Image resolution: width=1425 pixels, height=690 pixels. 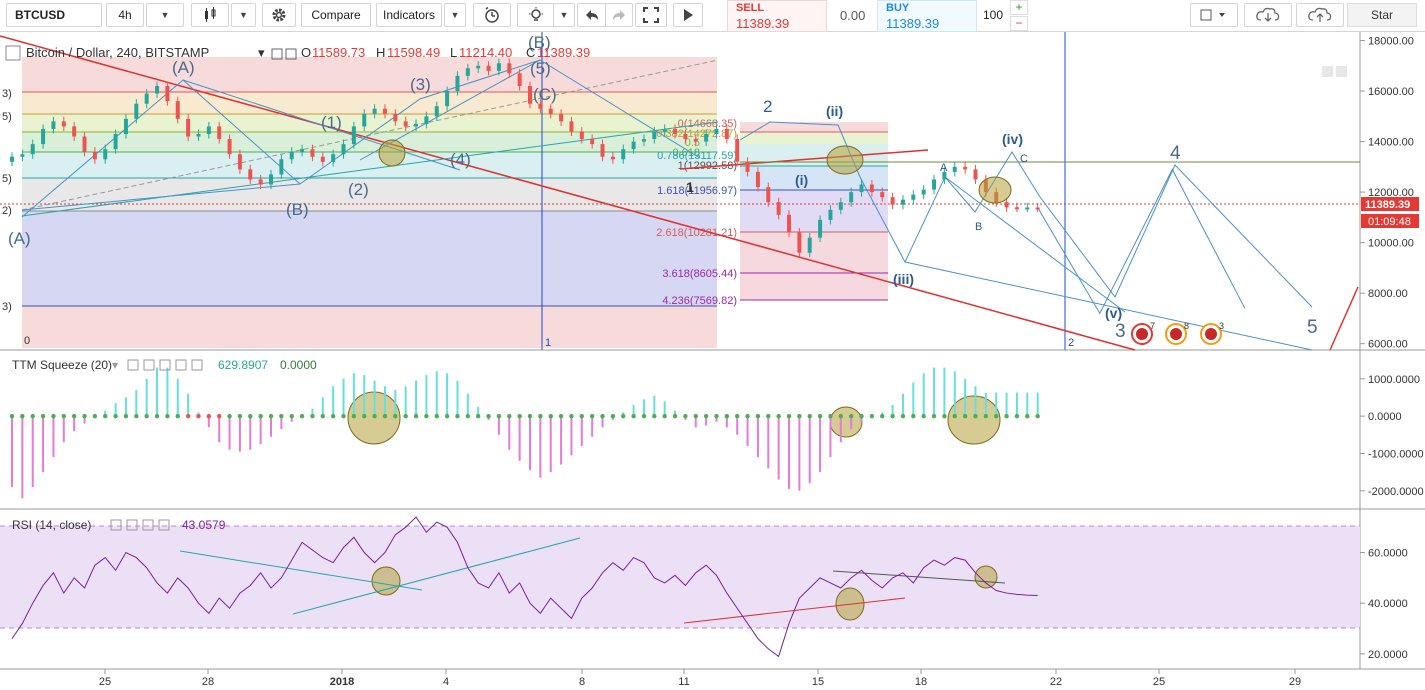 I want to click on undo-button, so click(x=592, y=15).